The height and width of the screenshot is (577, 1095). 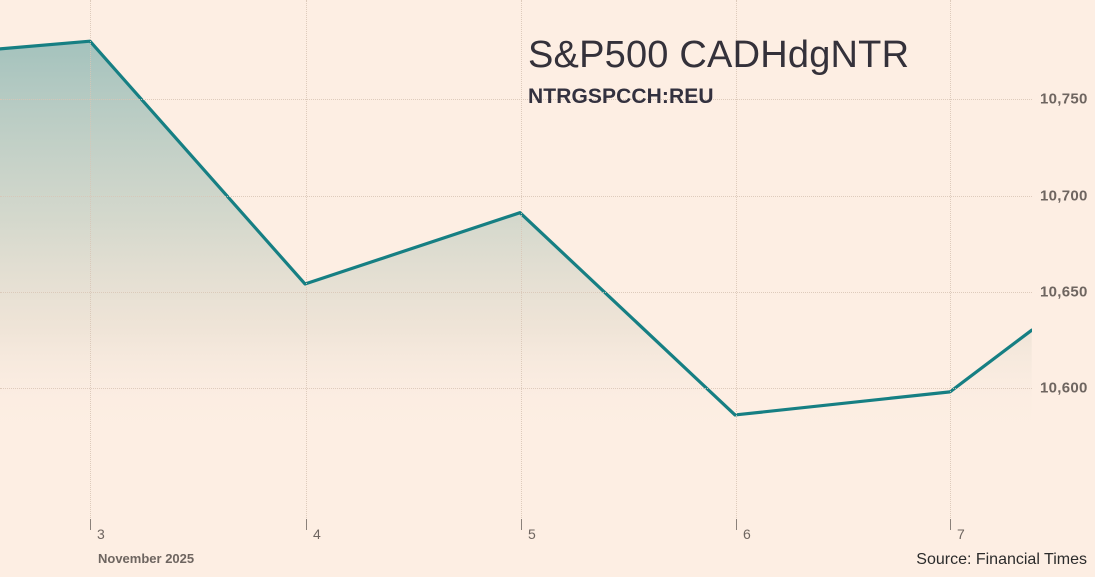 What do you see at coordinates (317, 534) in the screenshot?
I see `x-axis-label: 4` at bounding box center [317, 534].